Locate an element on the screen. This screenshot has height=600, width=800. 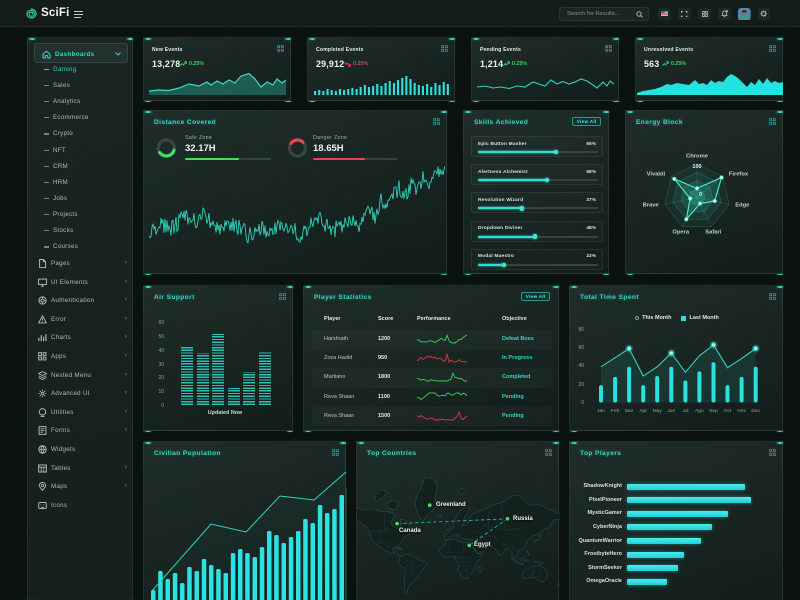
svg-text: Opera is located at coordinates (681, 233).